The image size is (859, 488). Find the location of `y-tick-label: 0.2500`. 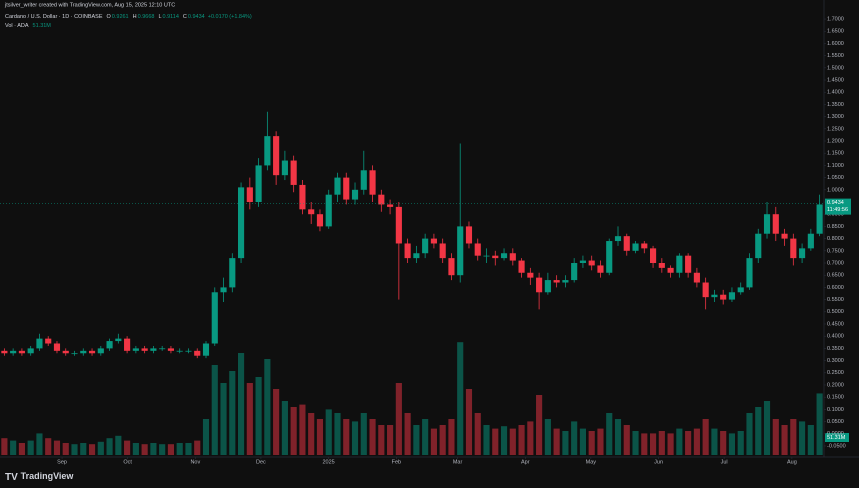

y-tick-label: 0.2500 is located at coordinates (835, 373).